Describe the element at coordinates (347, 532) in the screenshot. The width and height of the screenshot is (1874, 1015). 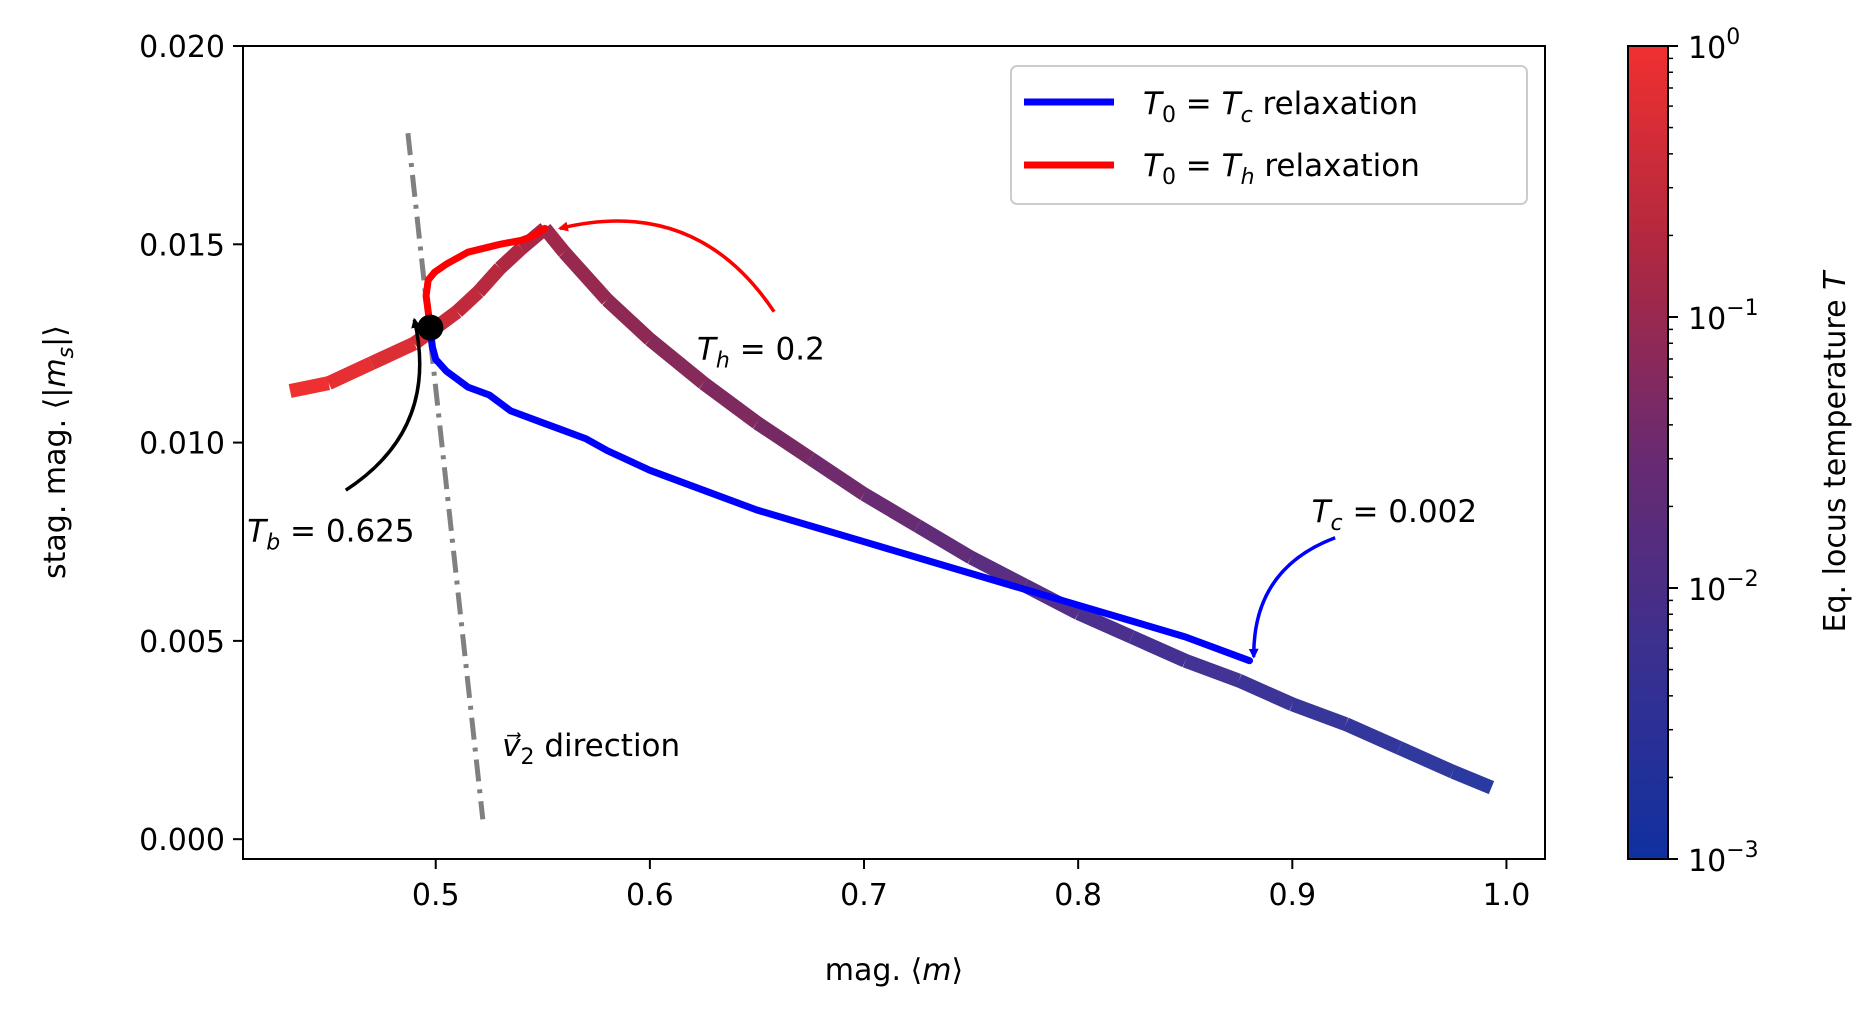
I see `annotation-tb-value: = 0.625` at that location.